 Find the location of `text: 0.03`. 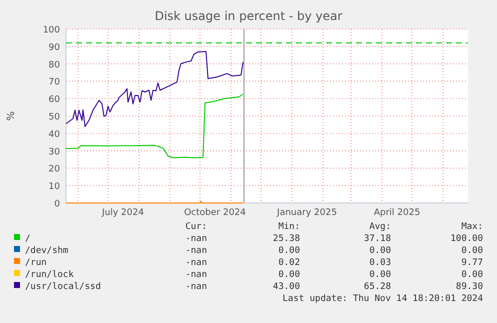

text: 0.03 is located at coordinates (380, 263).